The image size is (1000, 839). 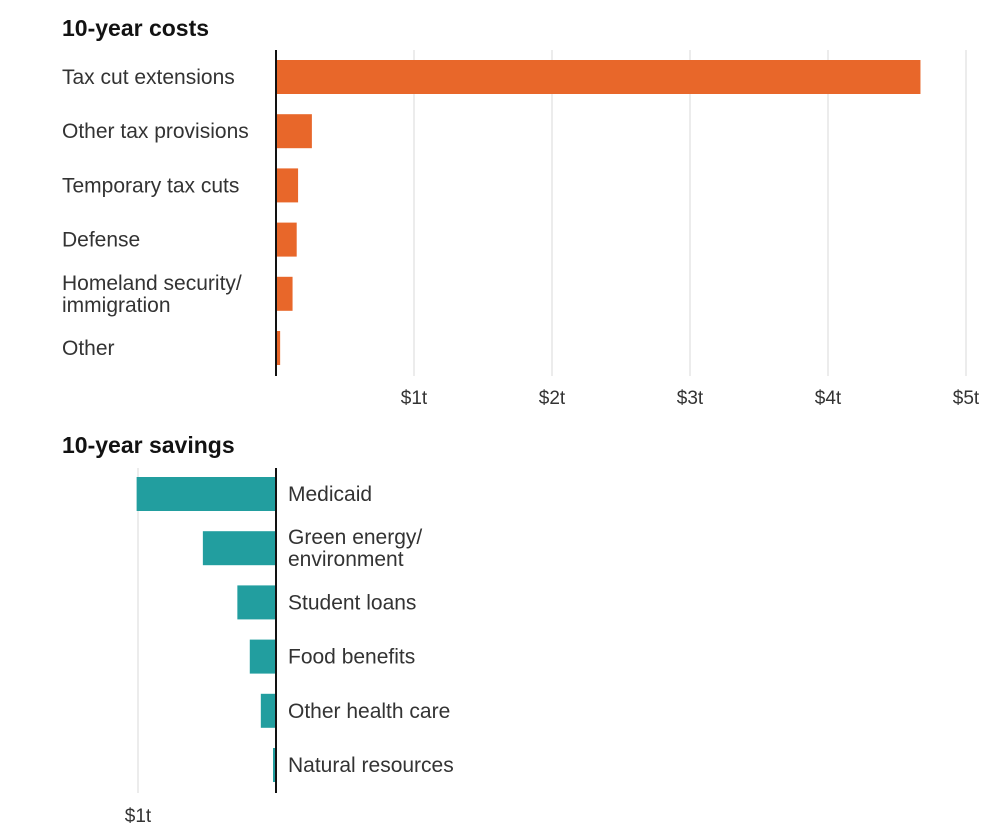 I want to click on savings-title: 10-year savings, so click(x=148, y=445).